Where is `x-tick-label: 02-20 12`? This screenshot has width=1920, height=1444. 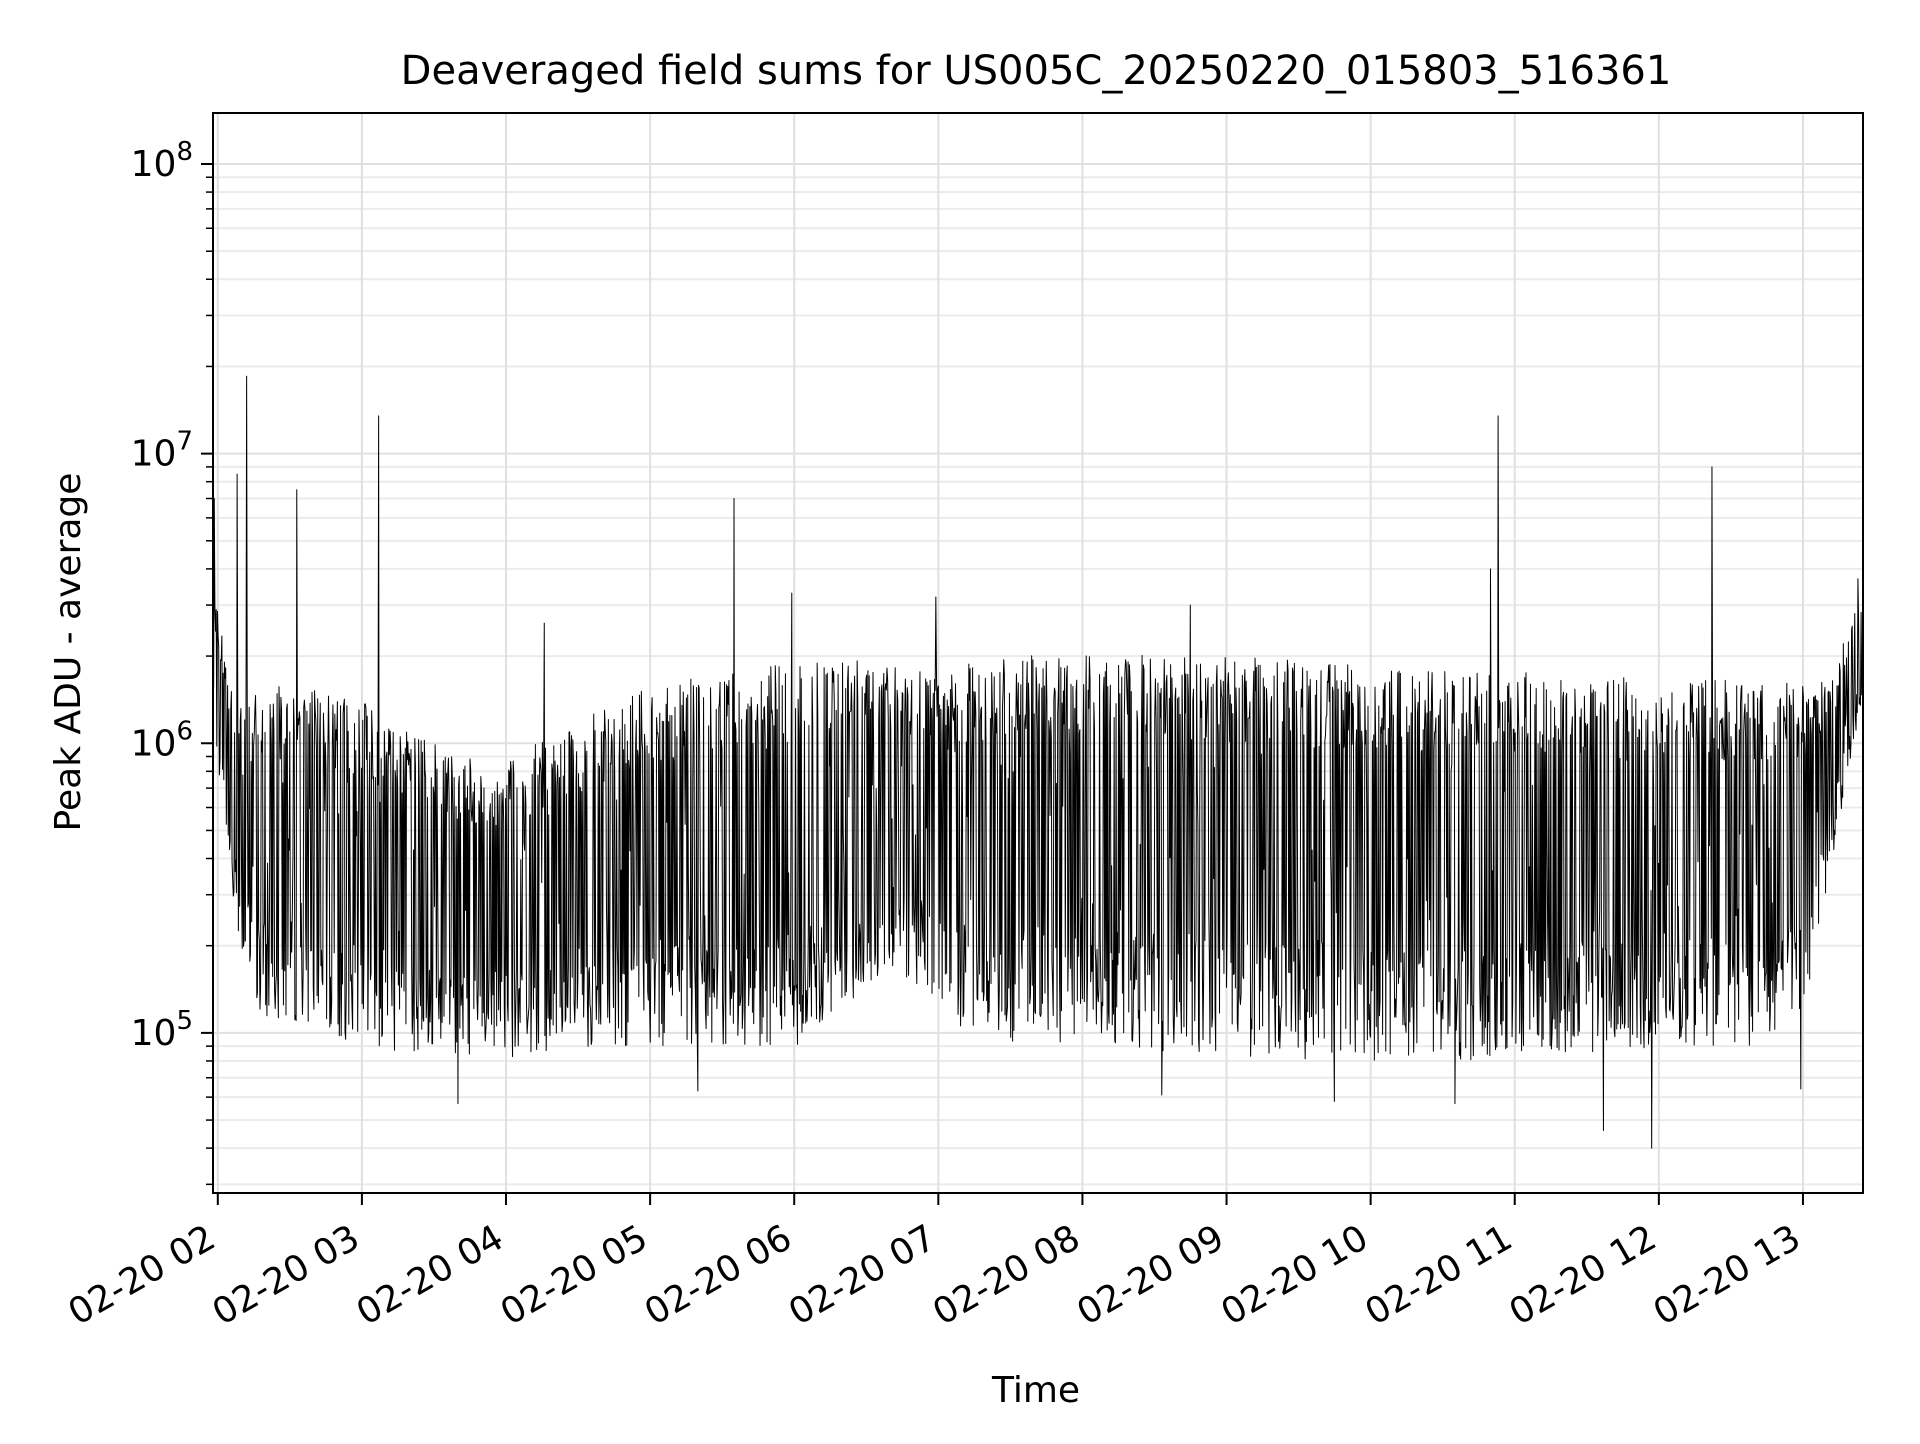 x-tick-label: 02-20 12 is located at coordinates (1583, 1275).